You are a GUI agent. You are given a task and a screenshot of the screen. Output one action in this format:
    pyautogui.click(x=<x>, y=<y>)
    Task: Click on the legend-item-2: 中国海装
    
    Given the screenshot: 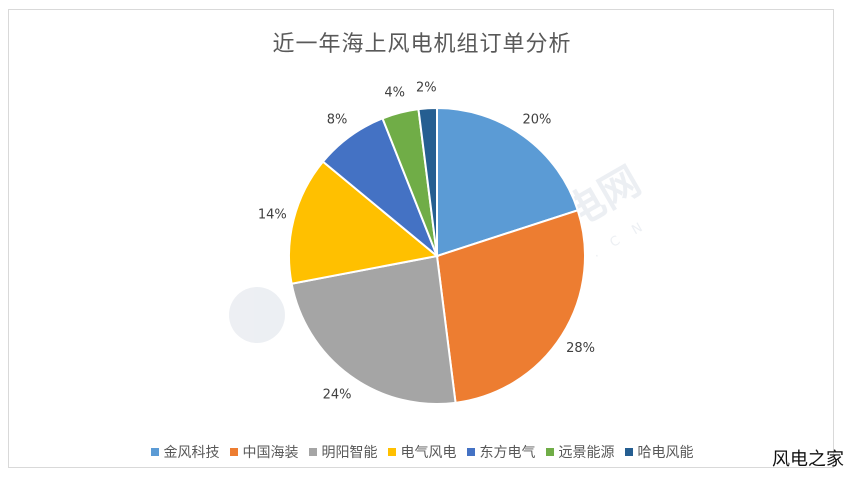 What is the action you would take?
    pyautogui.click(x=264, y=452)
    